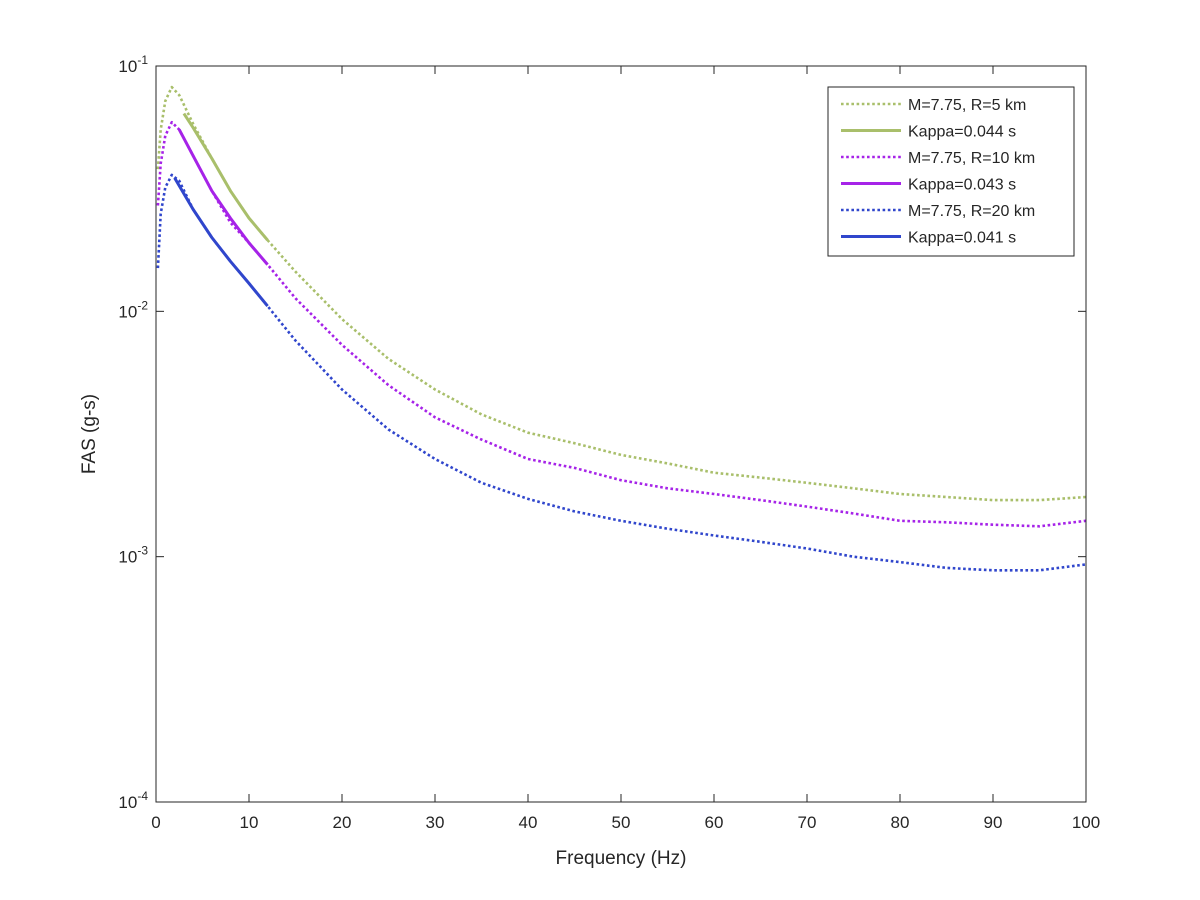 This screenshot has width=1200, height=900. Describe the element at coordinates (714, 822) in the screenshot. I see `x-tick-label: 60` at that location.